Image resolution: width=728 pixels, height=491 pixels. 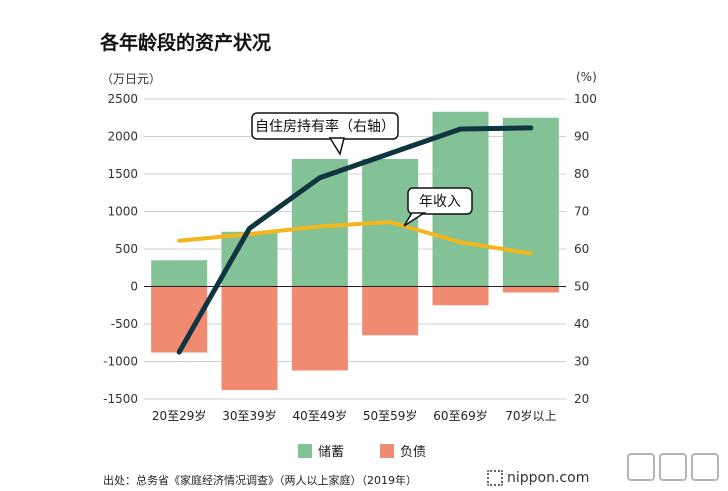 I want to click on income-callout-label: 年收入, so click(x=440, y=202).